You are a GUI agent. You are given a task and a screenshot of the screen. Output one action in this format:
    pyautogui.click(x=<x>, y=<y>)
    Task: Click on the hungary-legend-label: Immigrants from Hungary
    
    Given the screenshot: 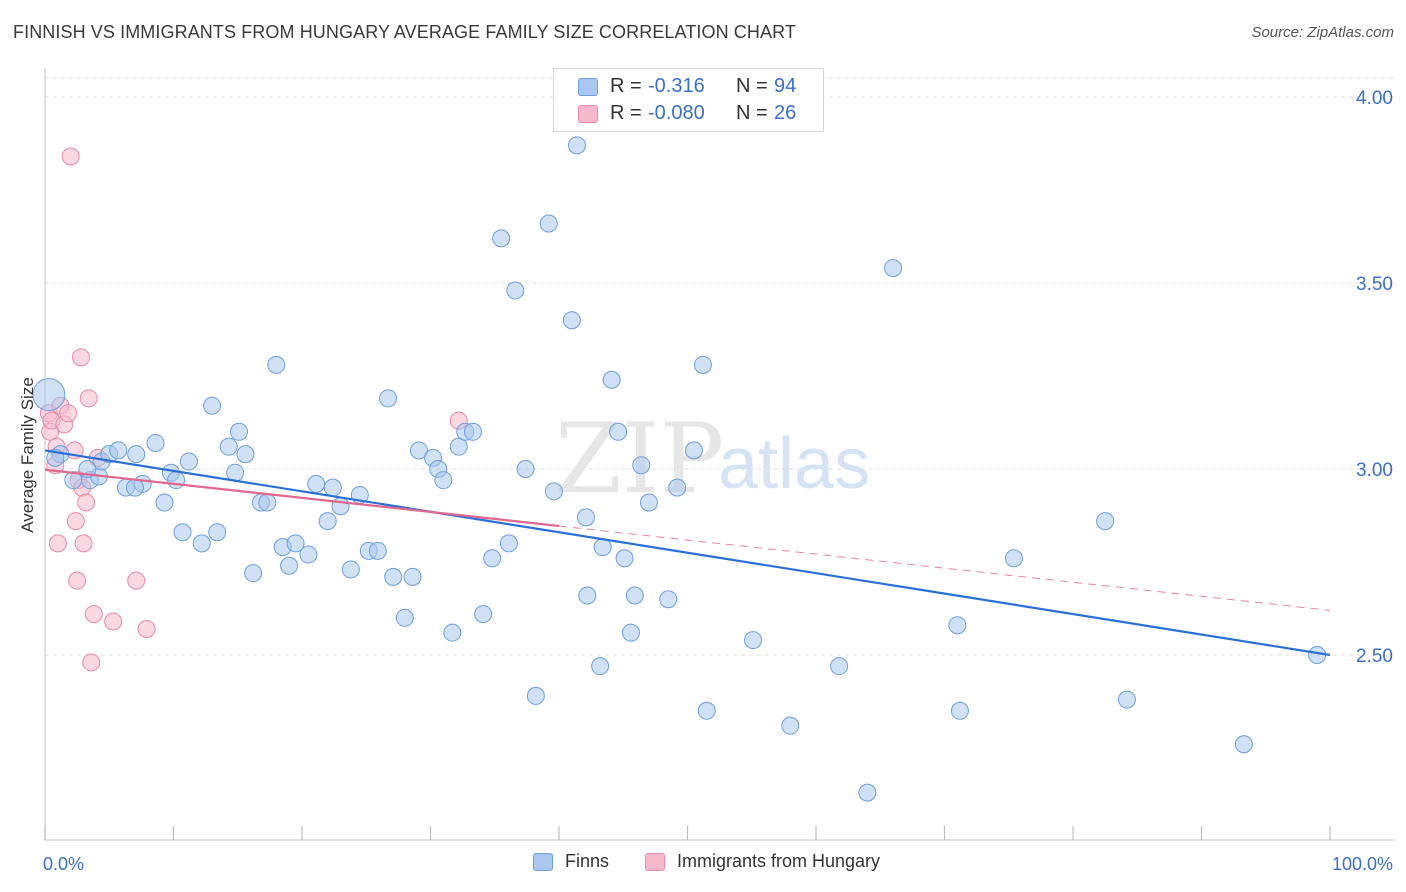 What is the action you would take?
    pyautogui.click(x=779, y=861)
    